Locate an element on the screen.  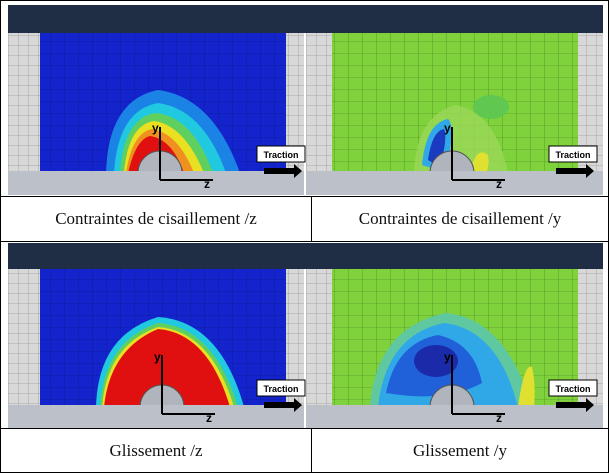
caption-slip-y: Glissement /y is located at coordinates (460, 450).